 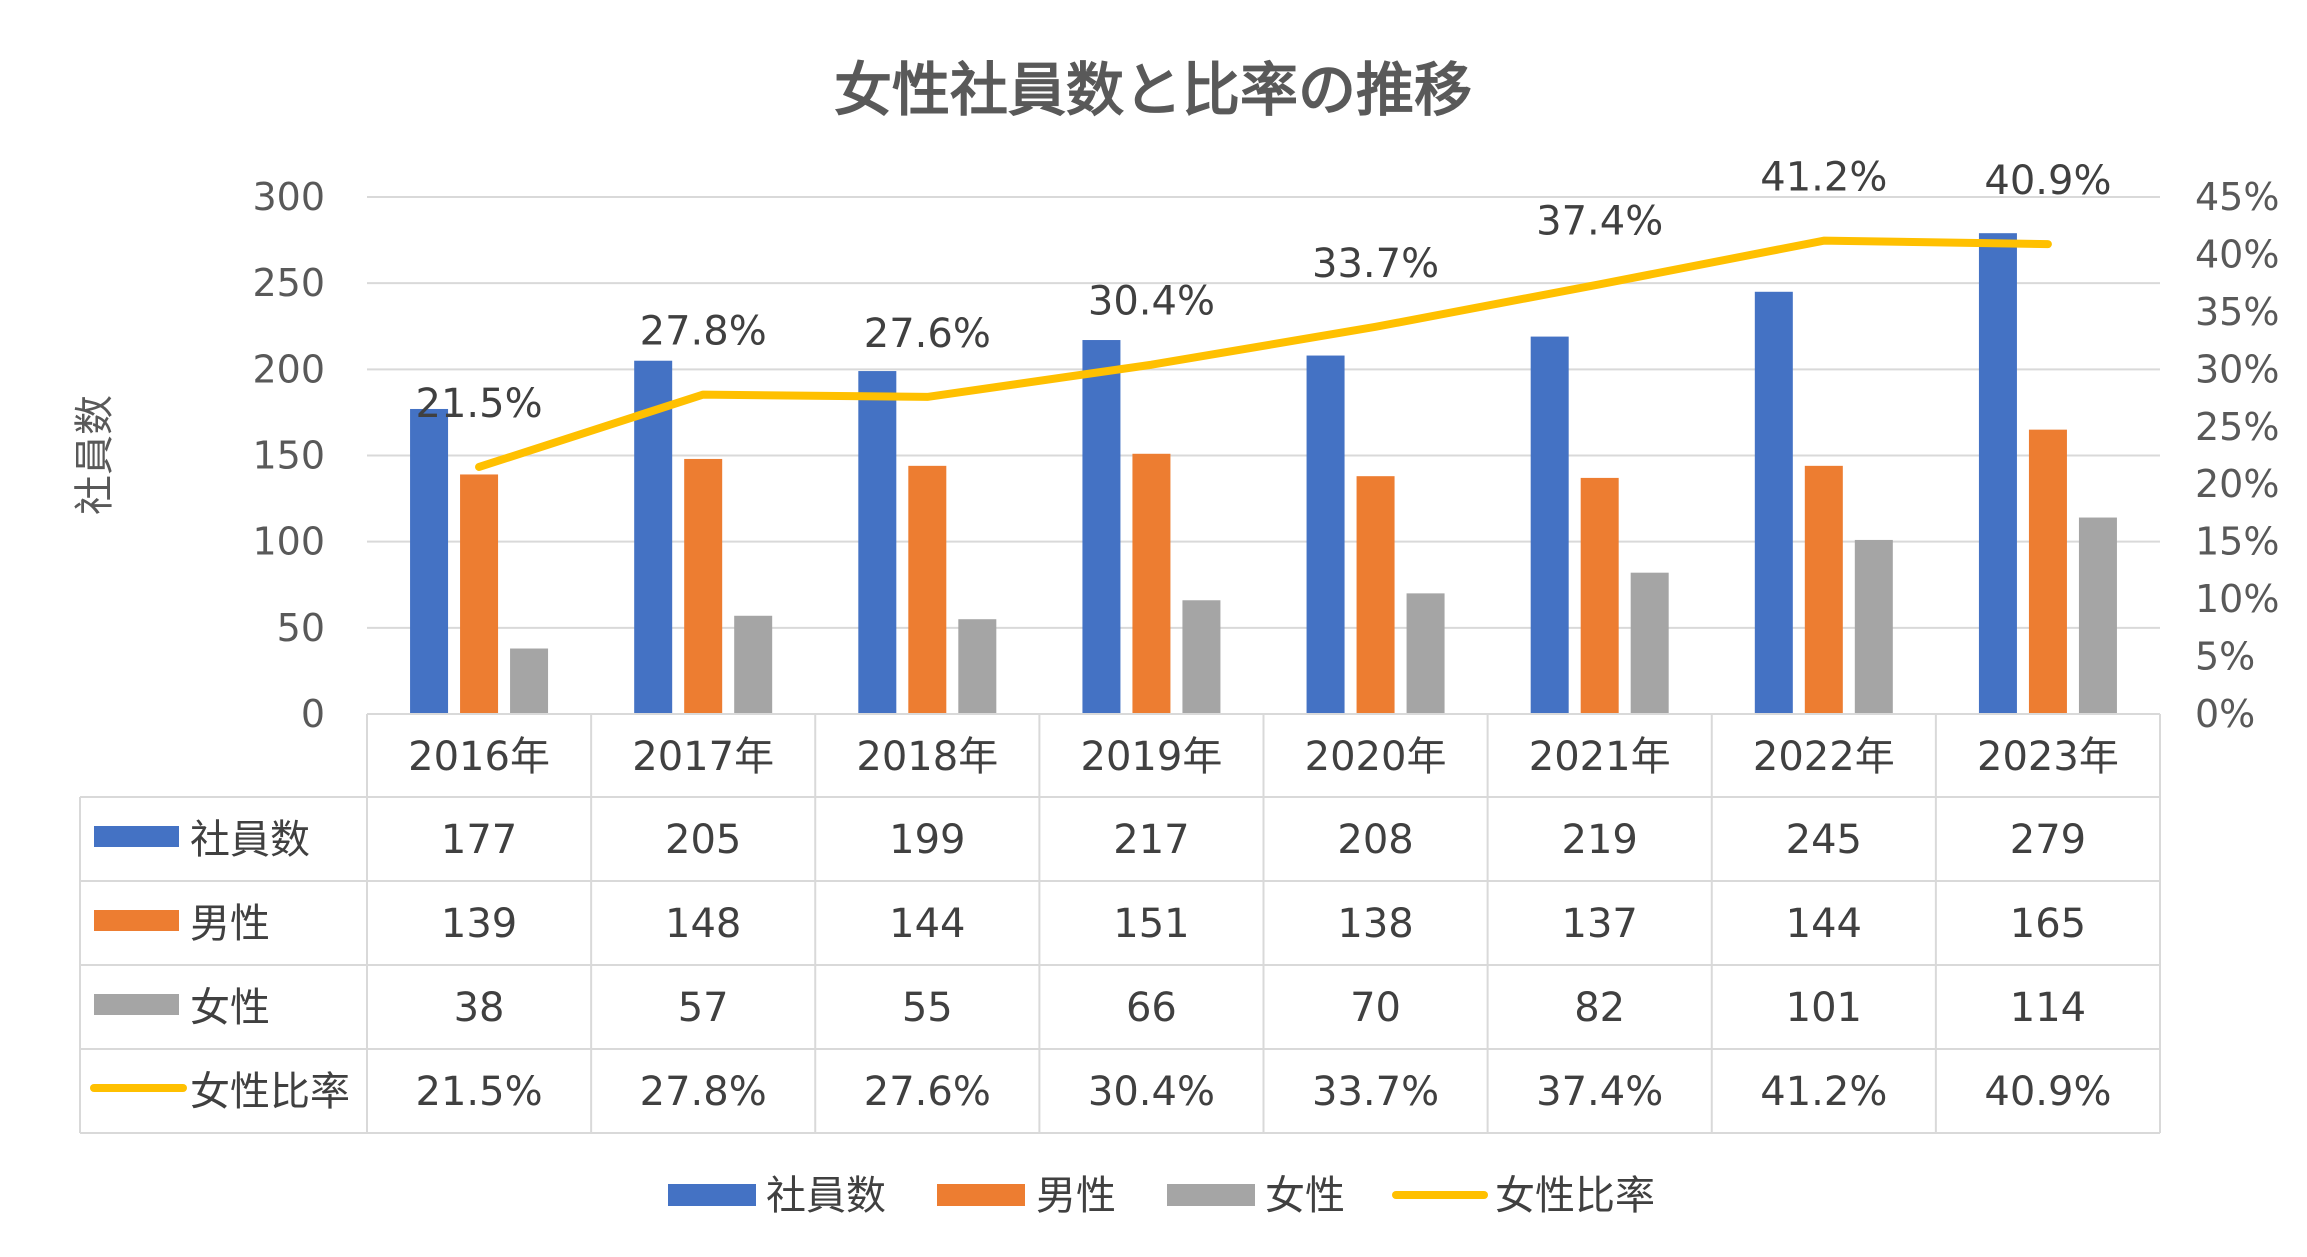 What do you see at coordinates (927, 840) in the screenshot?
I see `table-cell: 199` at bounding box center [927, 840].